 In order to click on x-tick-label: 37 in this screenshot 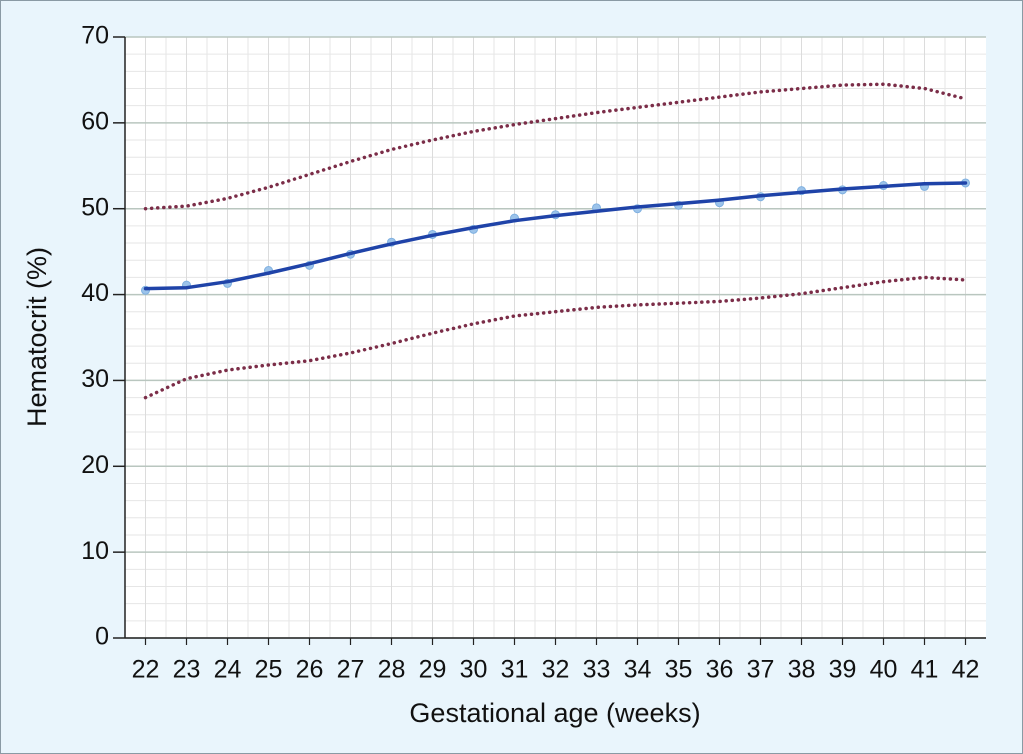, I will do `click(761, 670)`.